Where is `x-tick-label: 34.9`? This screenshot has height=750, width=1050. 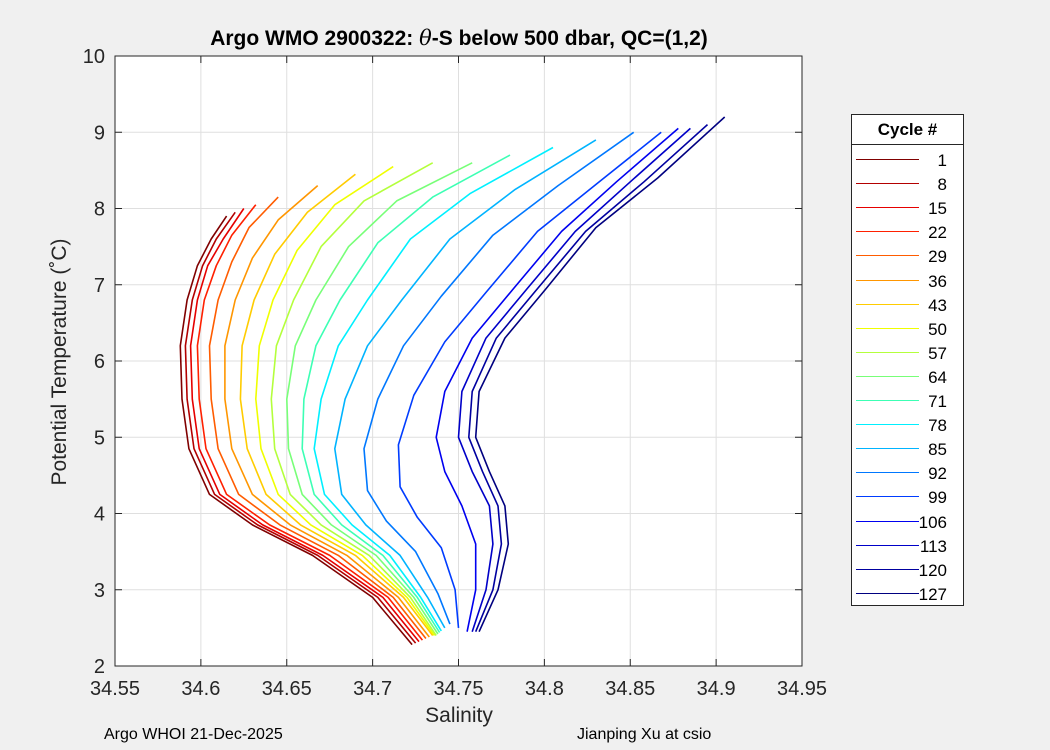 x-tick-label: 34.9 is located at coordinates (716, 689).